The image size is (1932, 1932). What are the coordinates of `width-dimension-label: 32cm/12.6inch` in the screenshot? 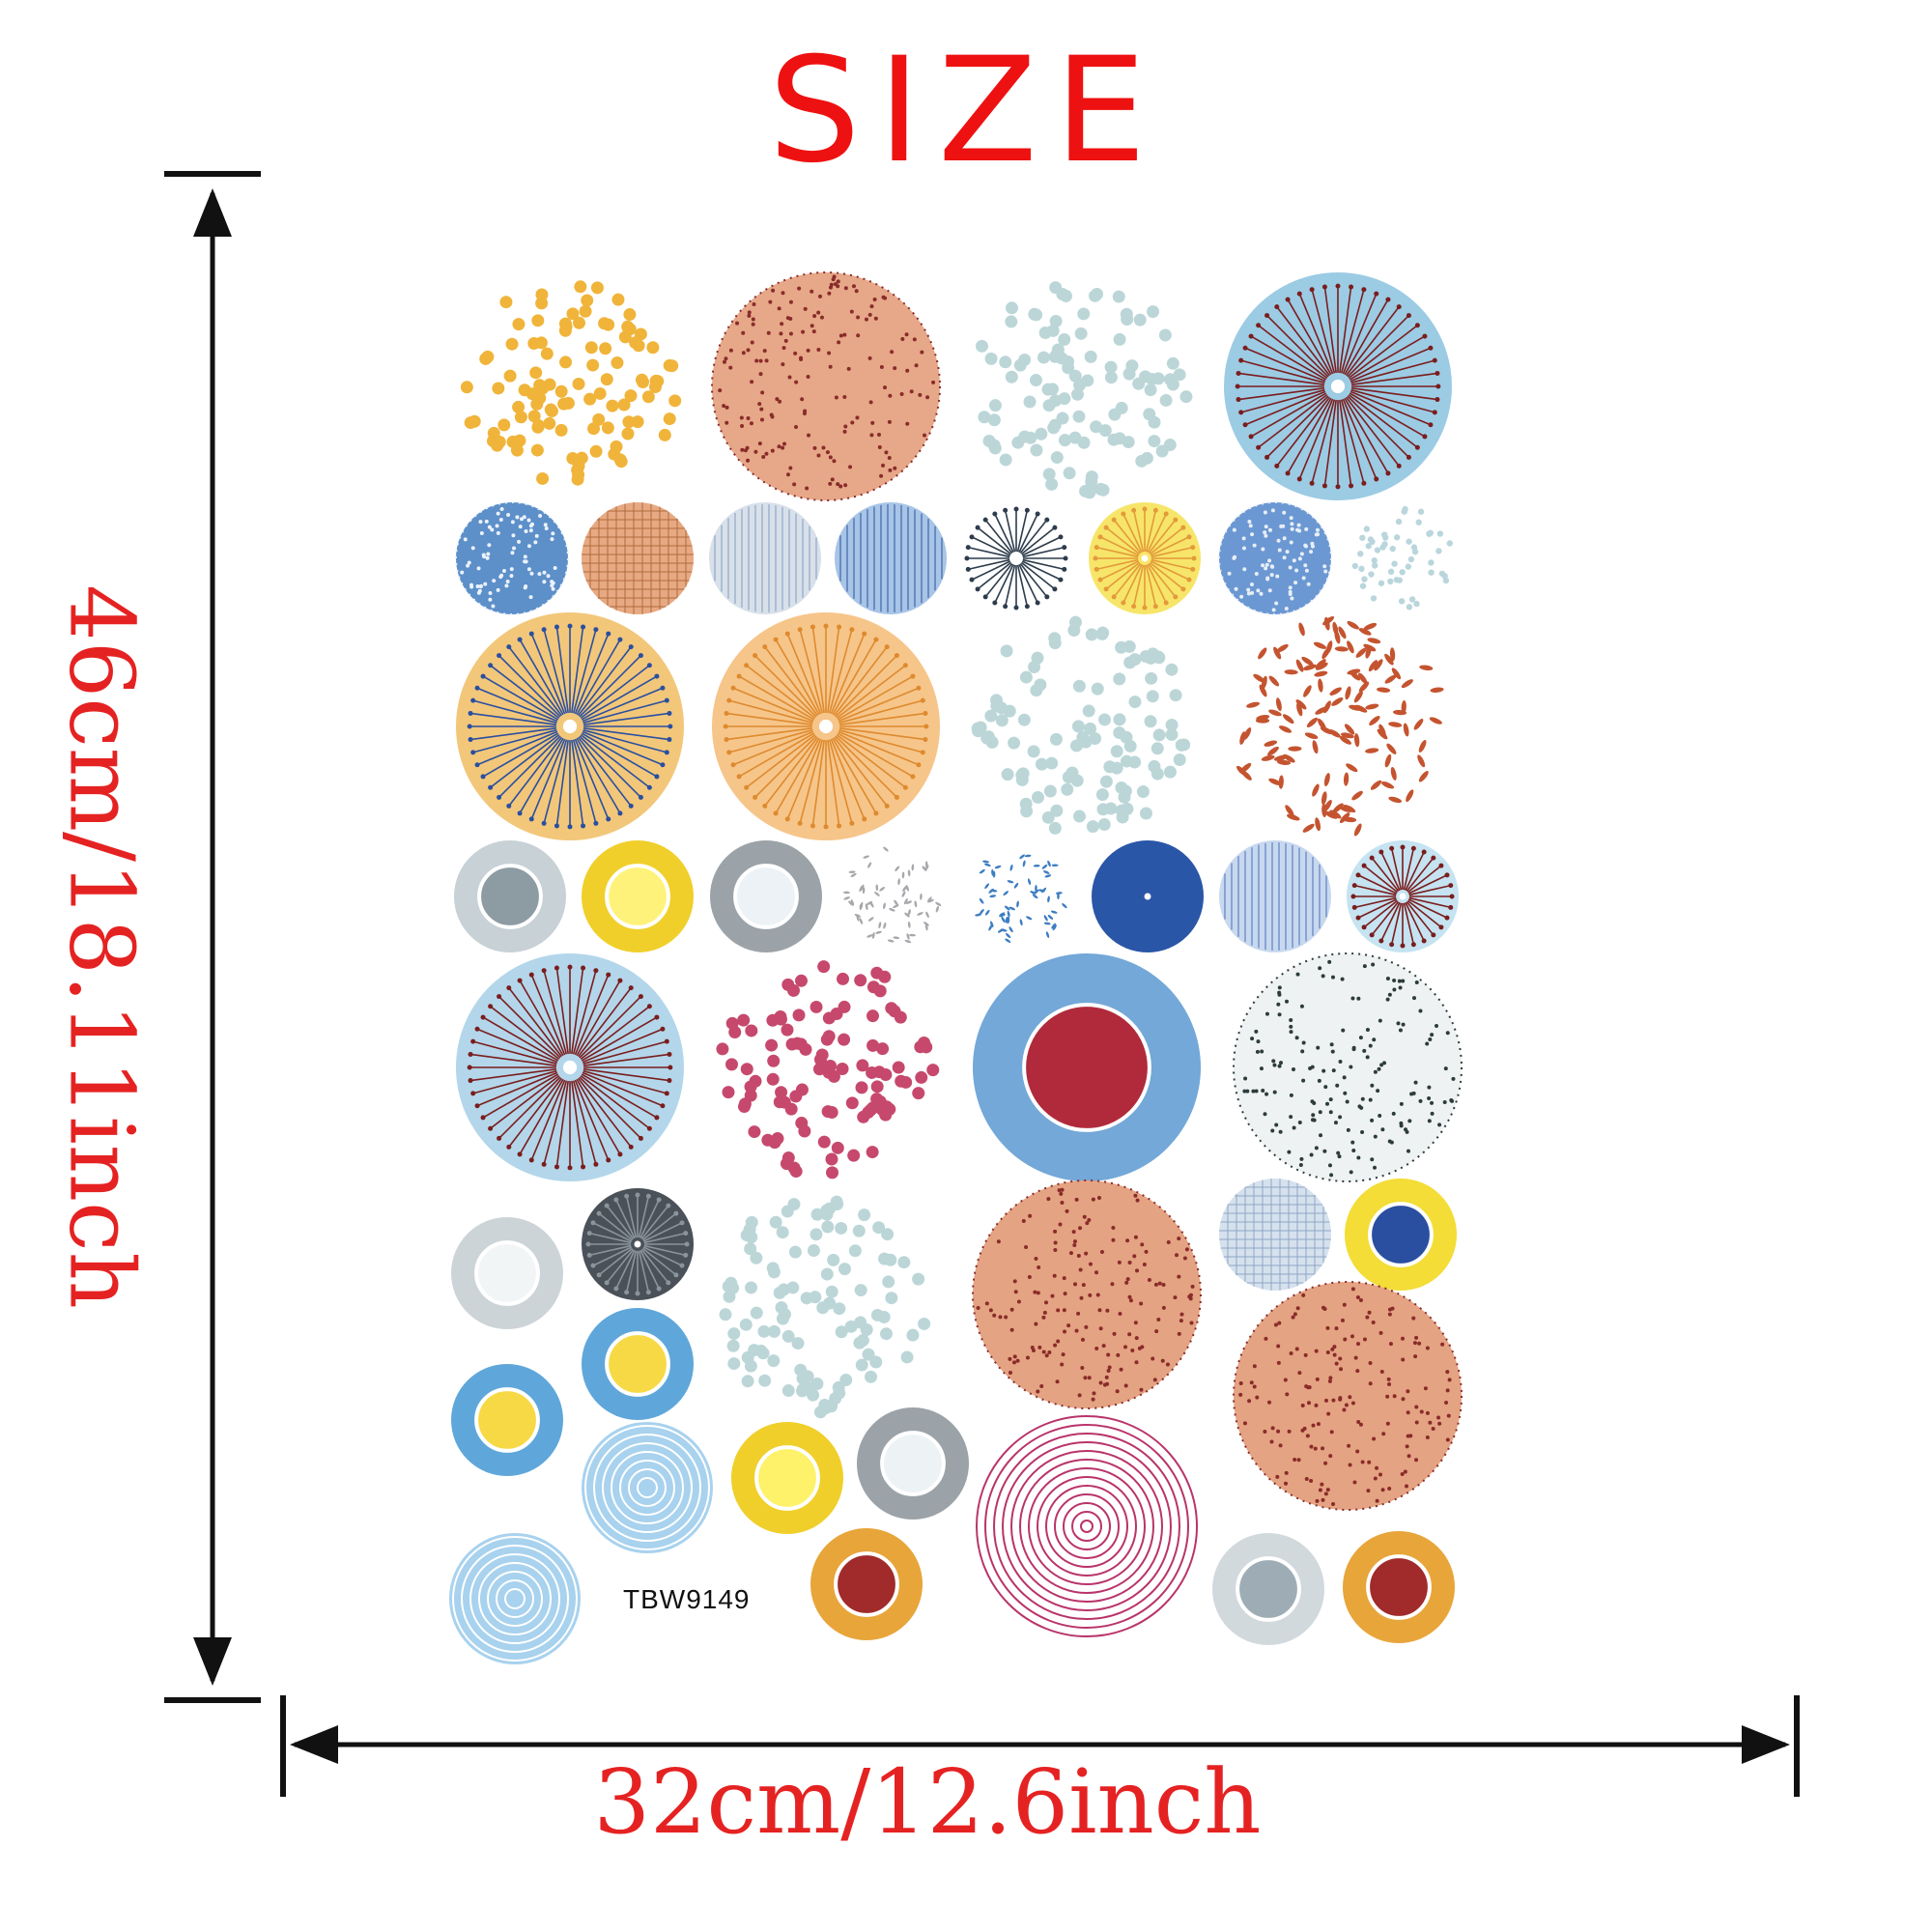 It's located at (927, 1802).